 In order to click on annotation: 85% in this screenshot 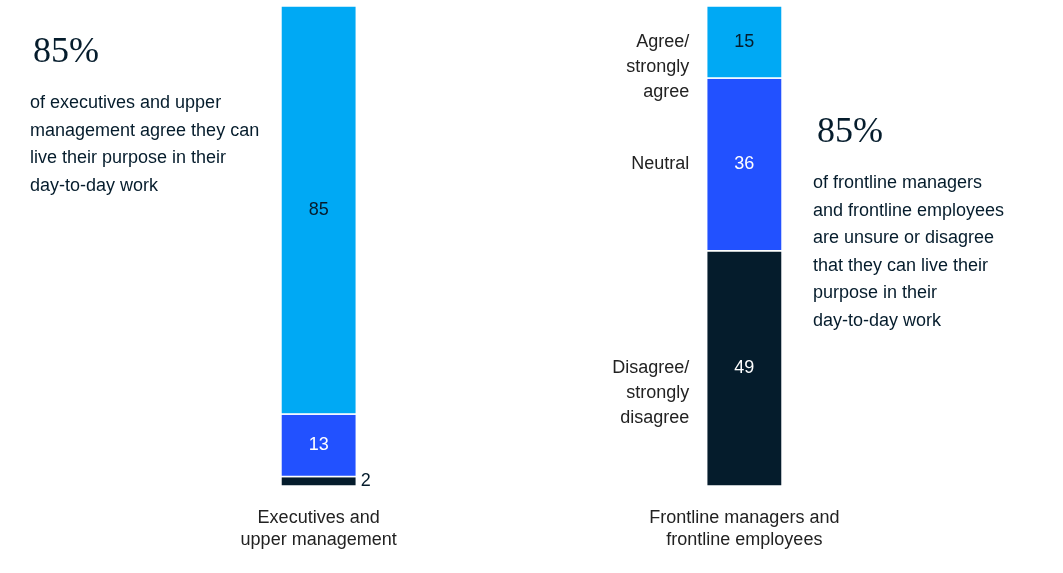, I will do `click(850, 130)`.